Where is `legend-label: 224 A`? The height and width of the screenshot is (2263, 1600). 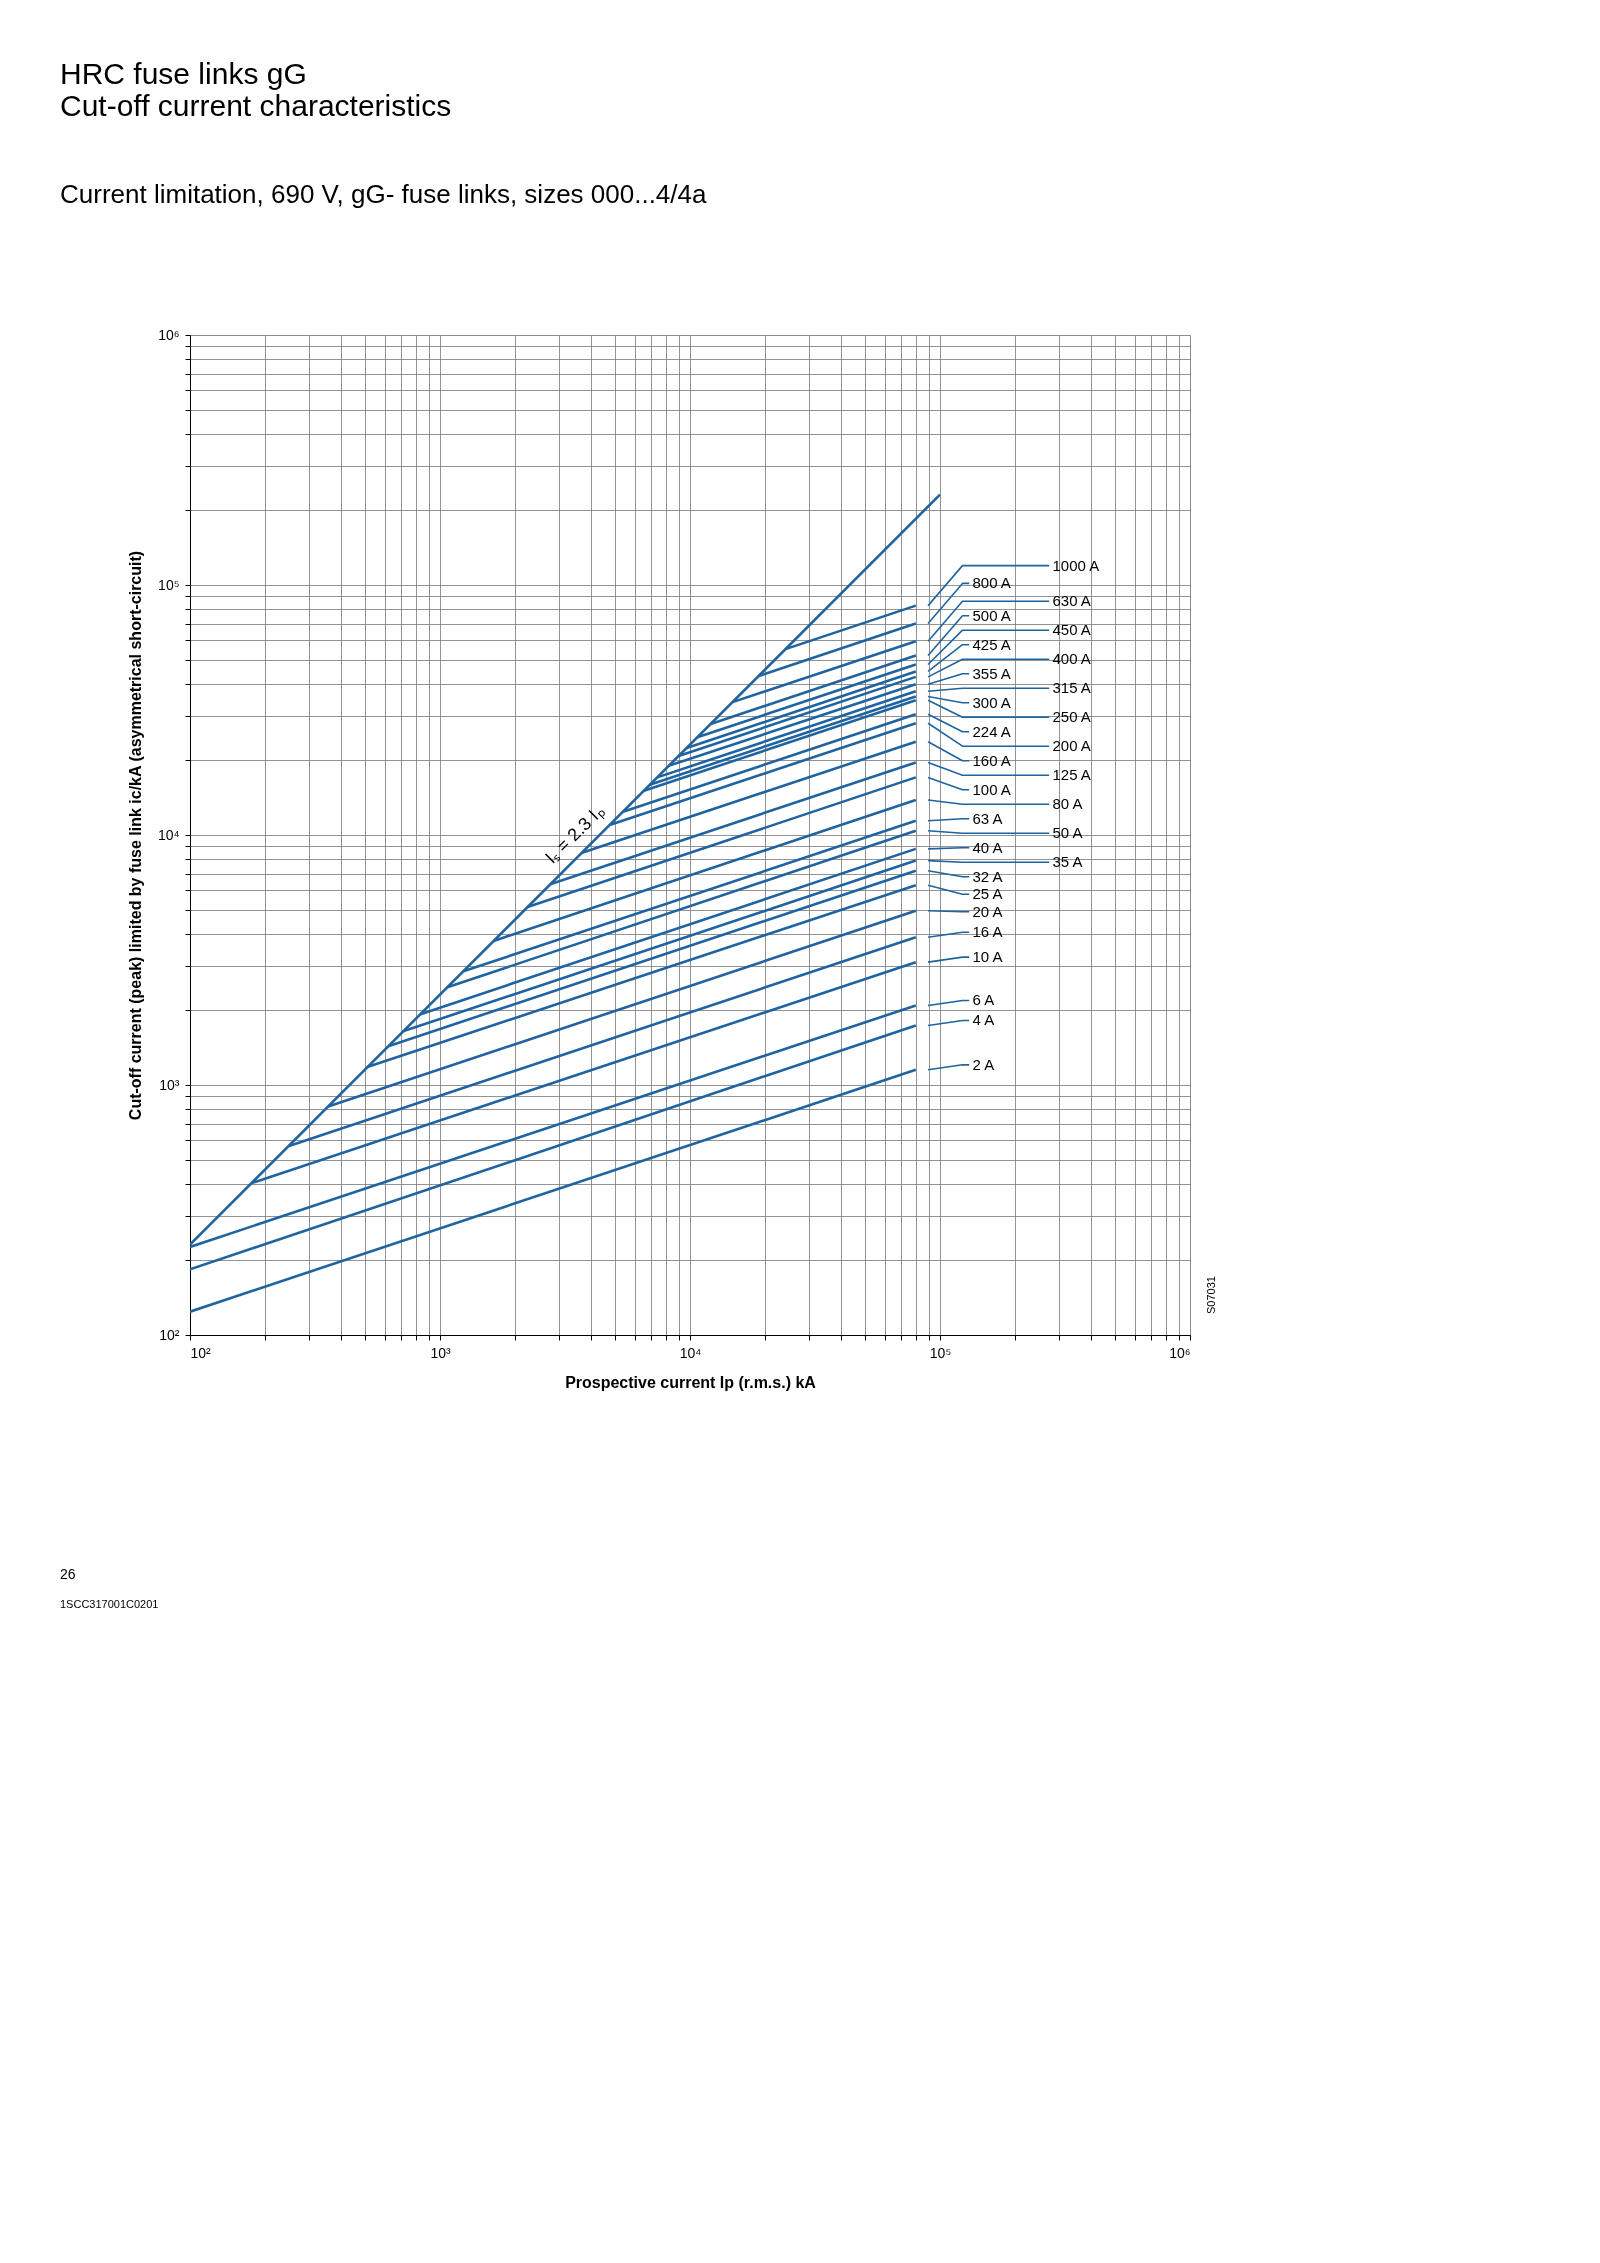
legend-label: 224 A is located at coordinates (991, 731).